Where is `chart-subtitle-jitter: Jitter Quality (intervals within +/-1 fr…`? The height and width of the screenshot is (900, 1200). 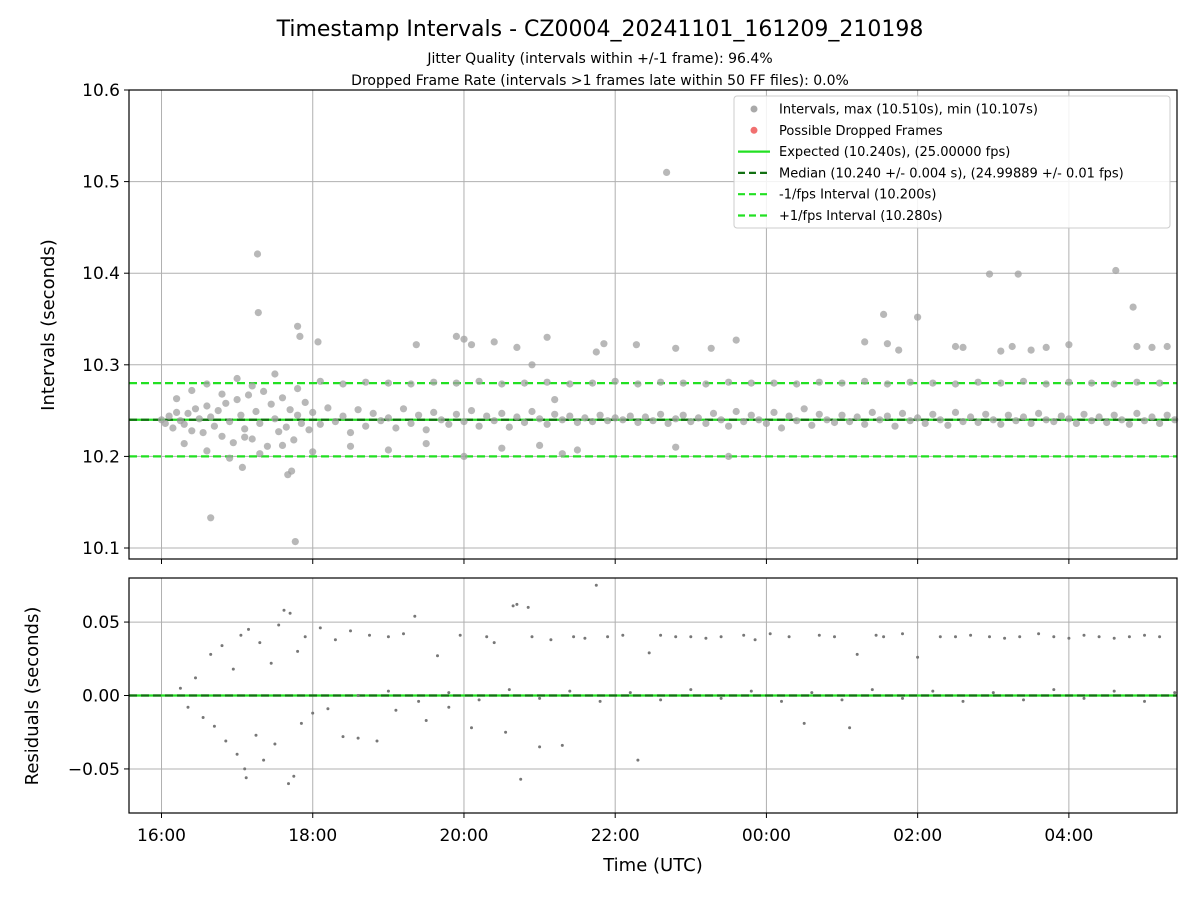 chart-subtitle-jitter: Jitter Quality (intervals within +/-1 fr… is located at coordinates (599, 59).